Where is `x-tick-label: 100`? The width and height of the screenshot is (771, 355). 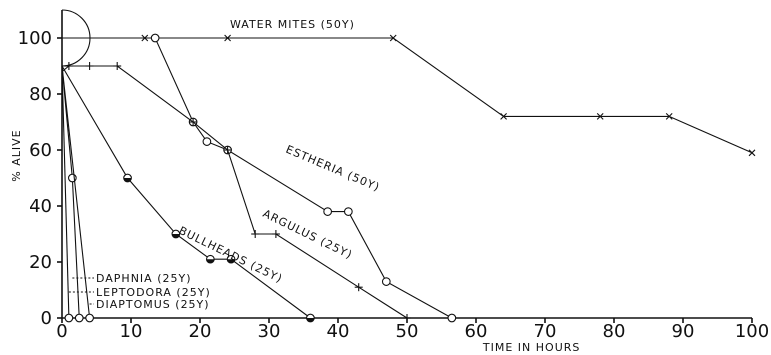 x-tick-label: 100 is located at coordinates (752, 331).